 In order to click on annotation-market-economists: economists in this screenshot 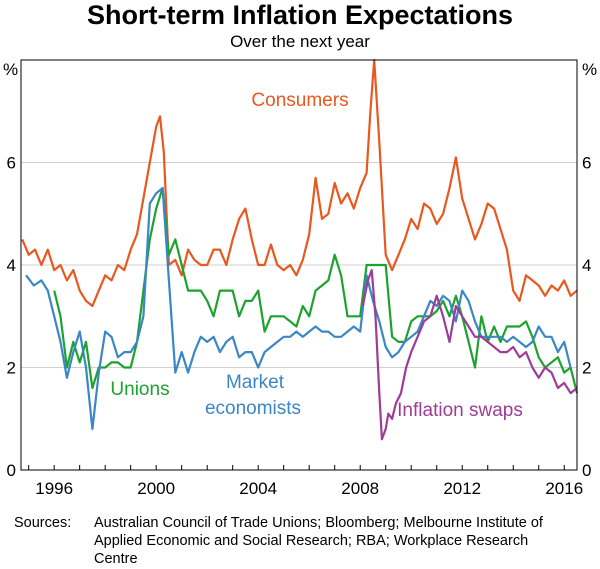, I will do `click(253, 408)`.